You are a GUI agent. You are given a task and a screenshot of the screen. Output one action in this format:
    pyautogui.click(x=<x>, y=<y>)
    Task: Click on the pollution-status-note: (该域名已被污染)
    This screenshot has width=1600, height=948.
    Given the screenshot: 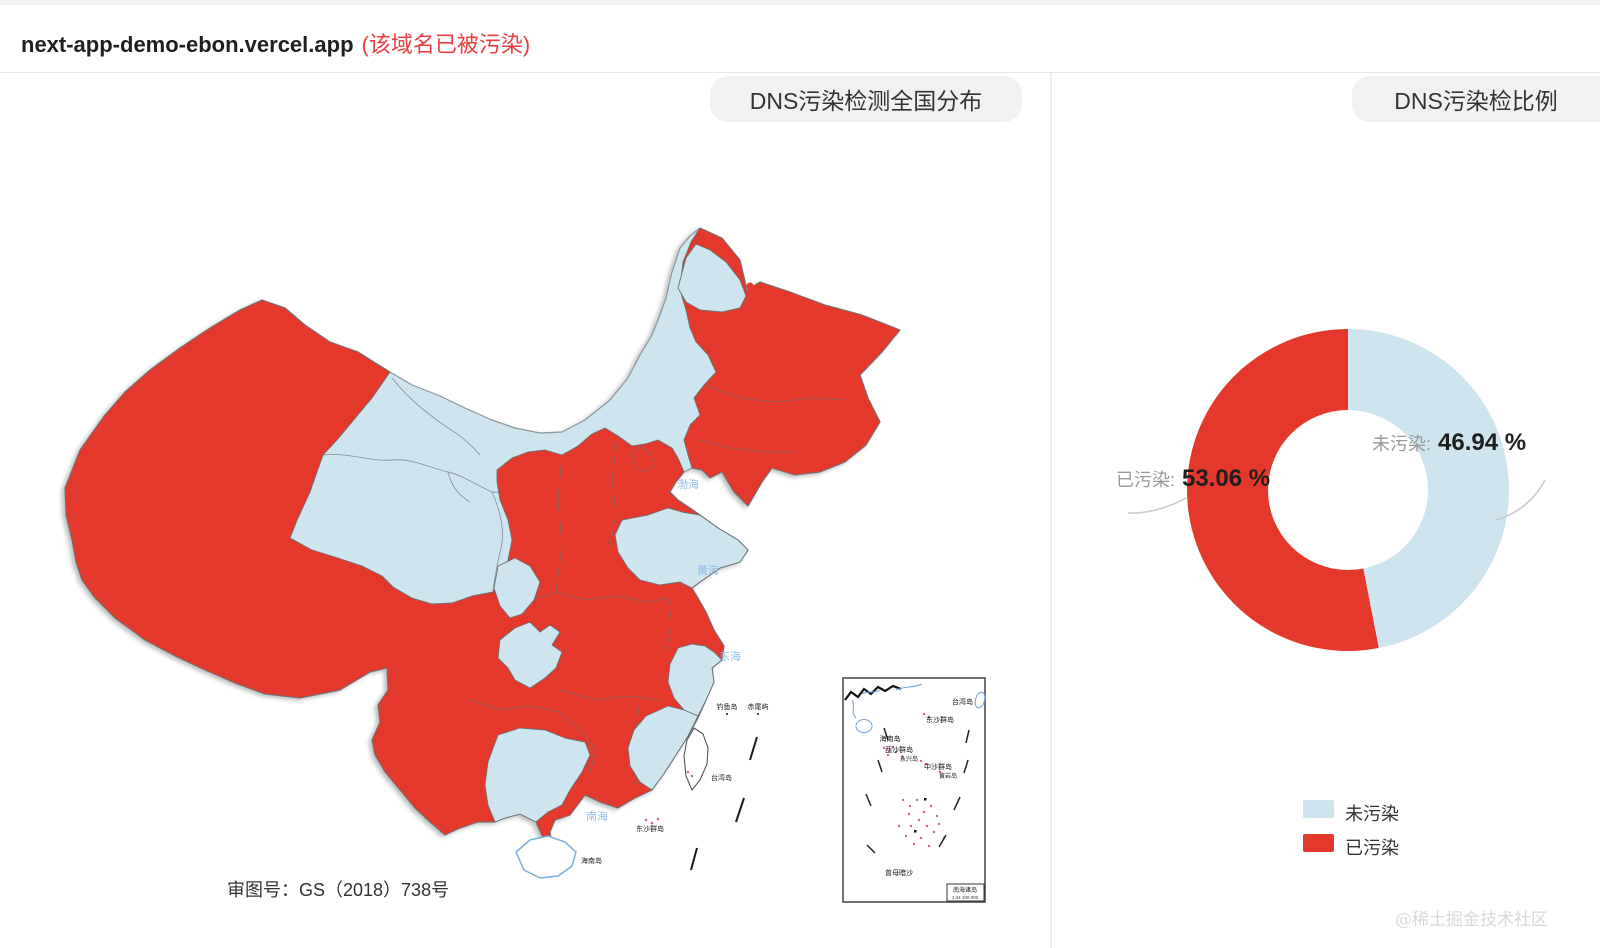 What is the action you would take?
    pyautogui.click(x=446, y=44)
    